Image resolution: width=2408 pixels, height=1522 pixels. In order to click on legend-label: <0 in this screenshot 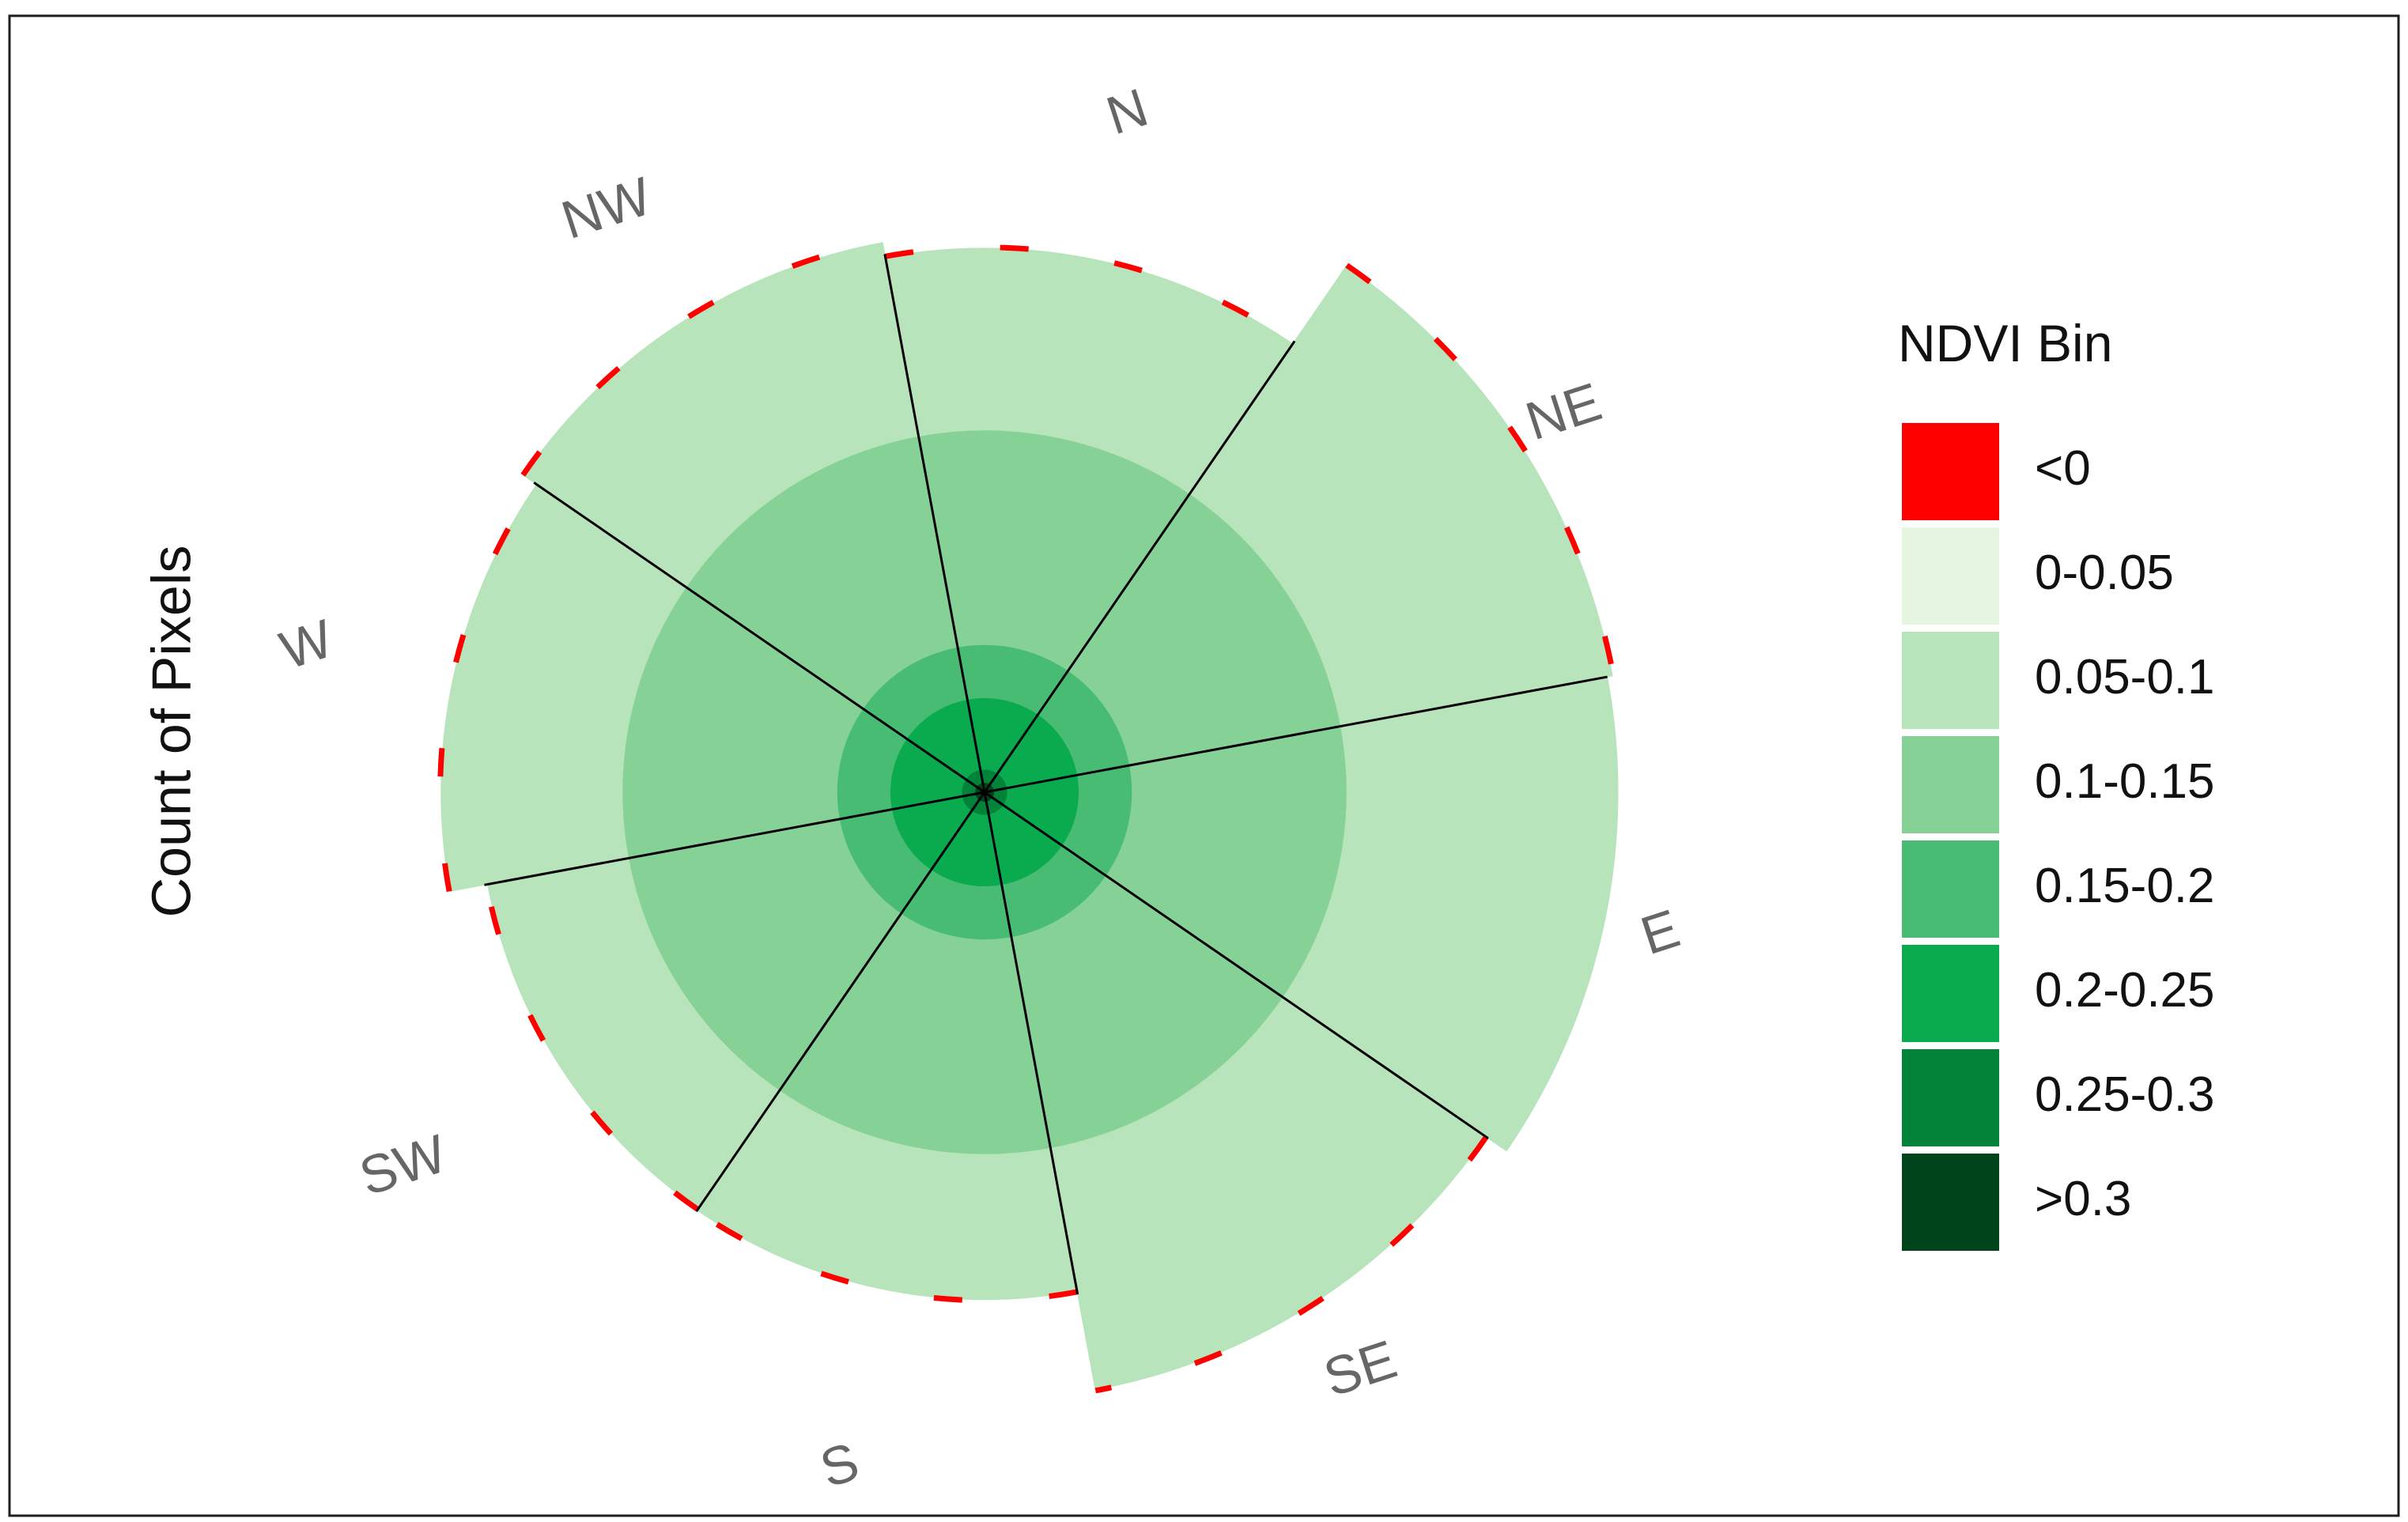, I will do `click(2063, 468)`.